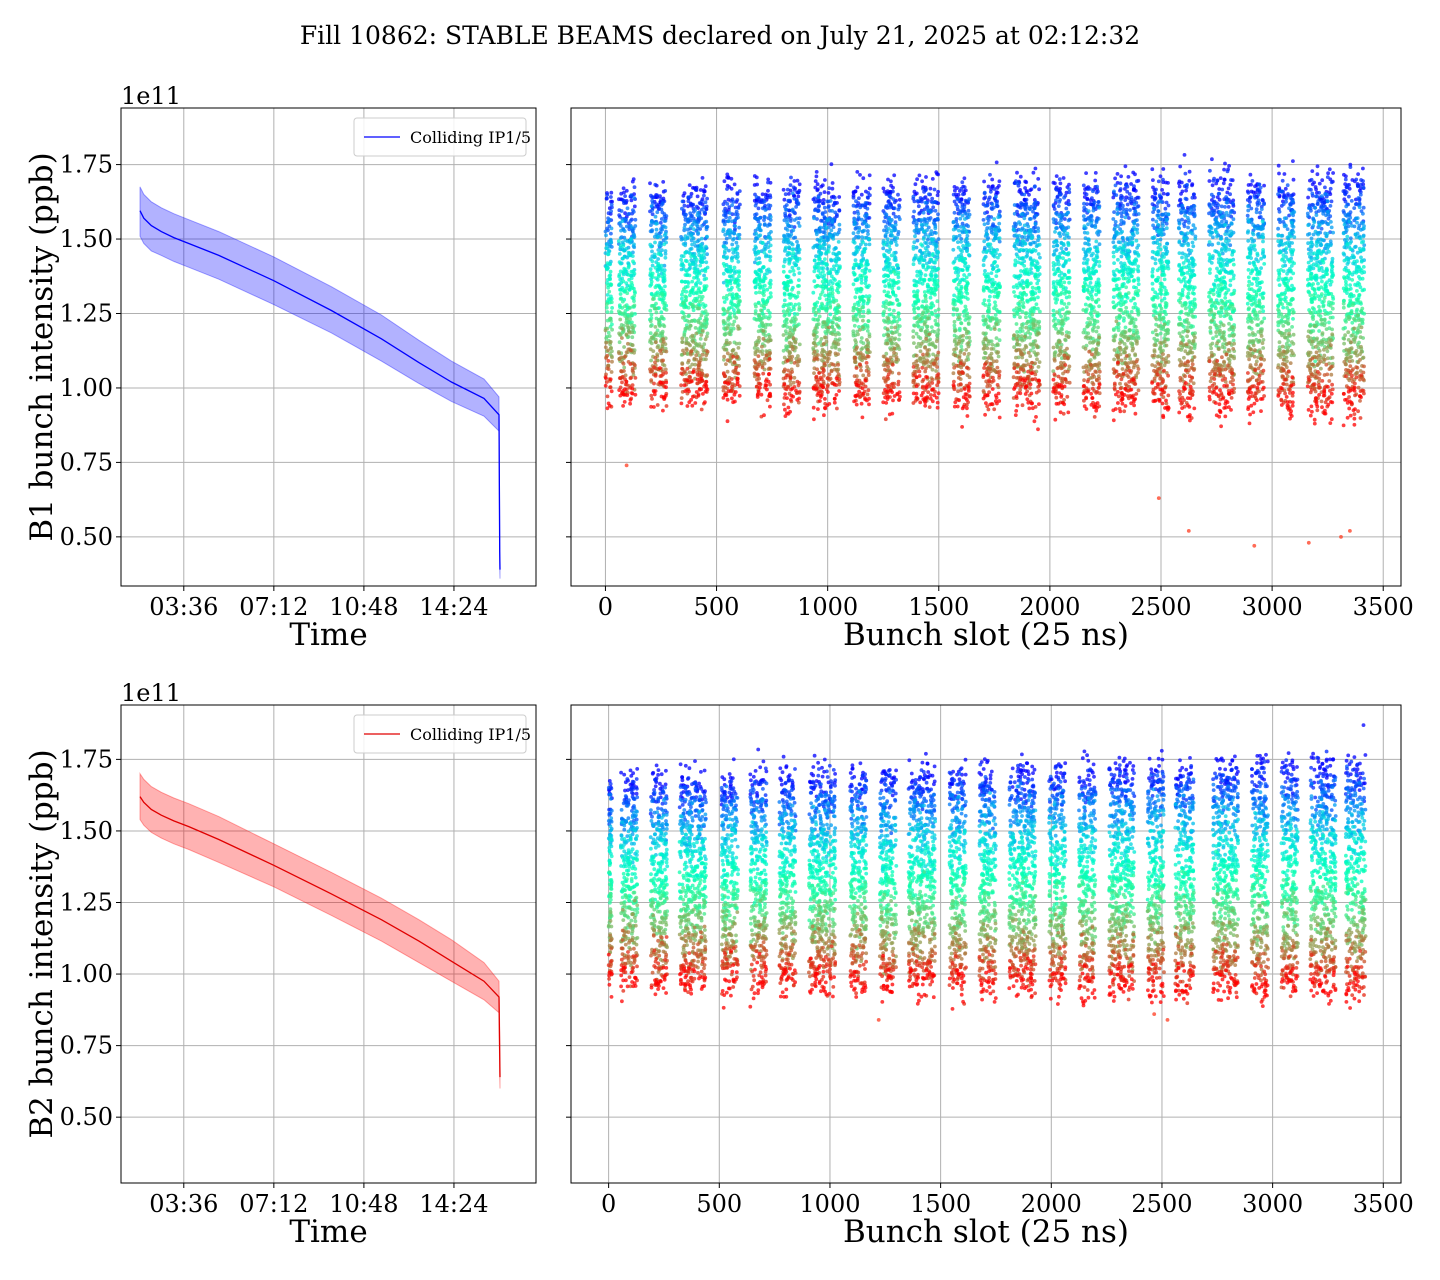  Describe the element at coordinates (320, 390) in the screenshot. I see `series-line` at that location.